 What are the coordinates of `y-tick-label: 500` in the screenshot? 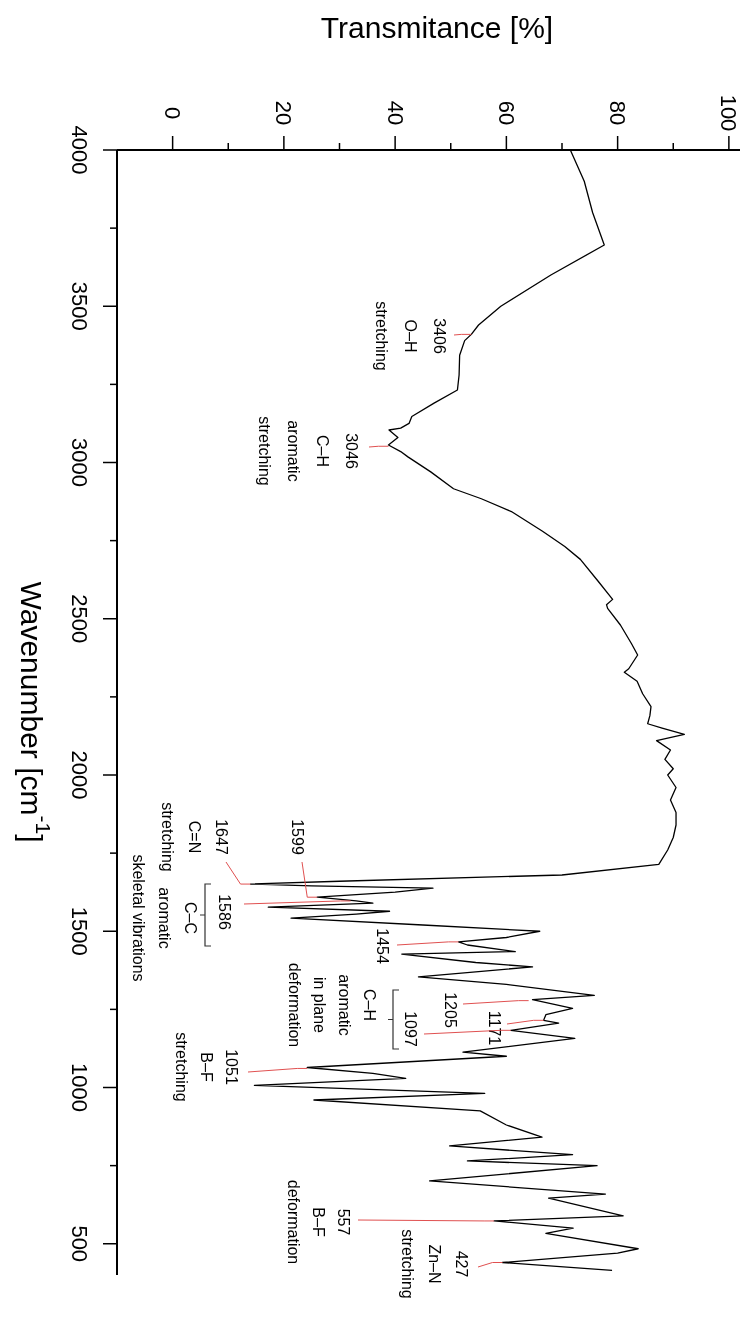 It's located at (79, 1244).